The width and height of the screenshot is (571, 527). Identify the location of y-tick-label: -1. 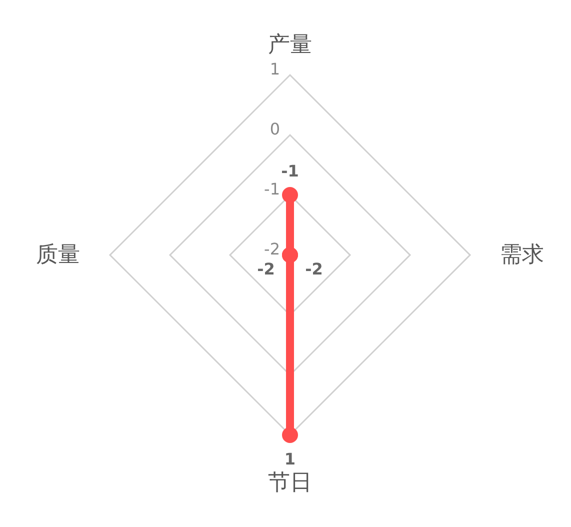
(272, 189).